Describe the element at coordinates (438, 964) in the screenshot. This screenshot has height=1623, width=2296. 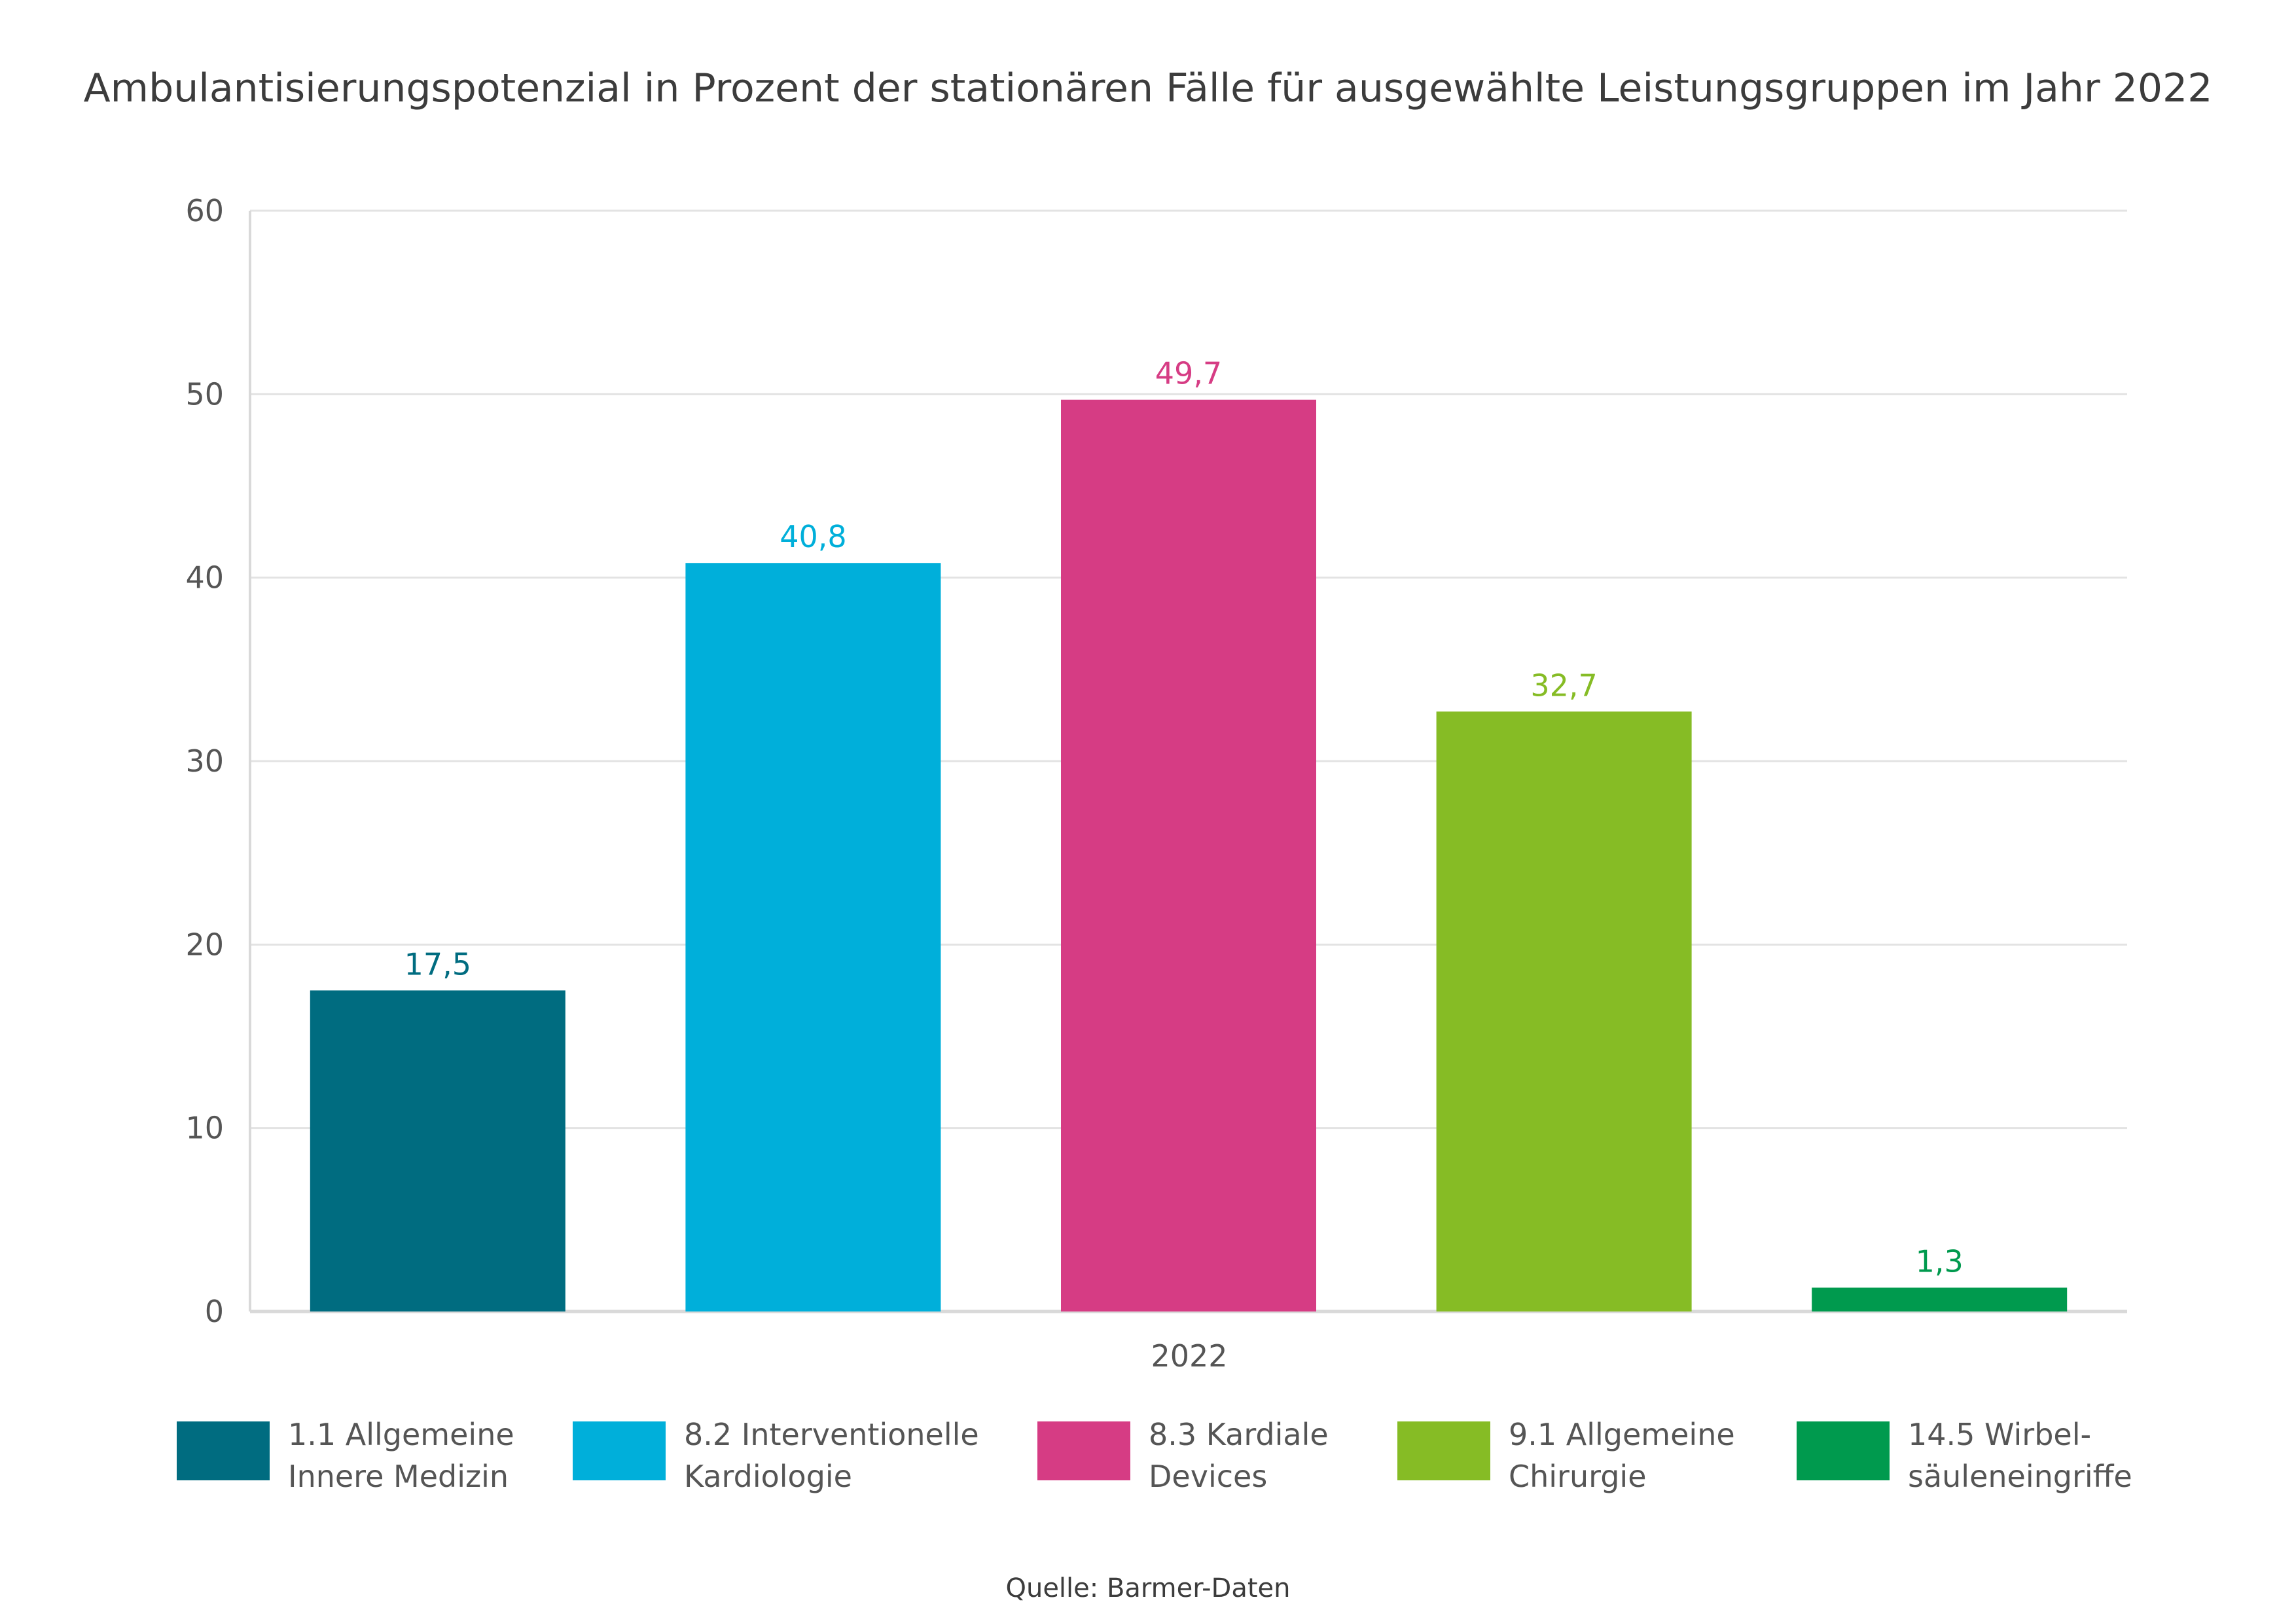
I see `bar-value-label: 17,5` at that location.